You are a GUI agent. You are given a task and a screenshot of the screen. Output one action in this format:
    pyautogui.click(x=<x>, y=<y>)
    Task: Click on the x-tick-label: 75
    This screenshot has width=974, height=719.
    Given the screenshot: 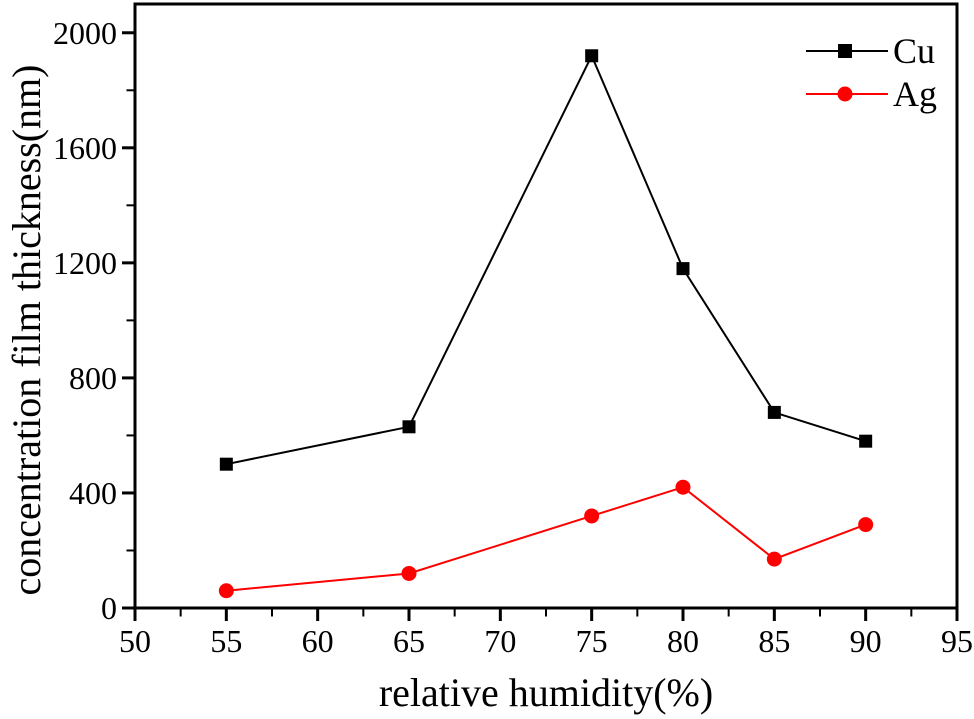 What is the action you would take?
    pyautogui.click(x=592, y=641)
    